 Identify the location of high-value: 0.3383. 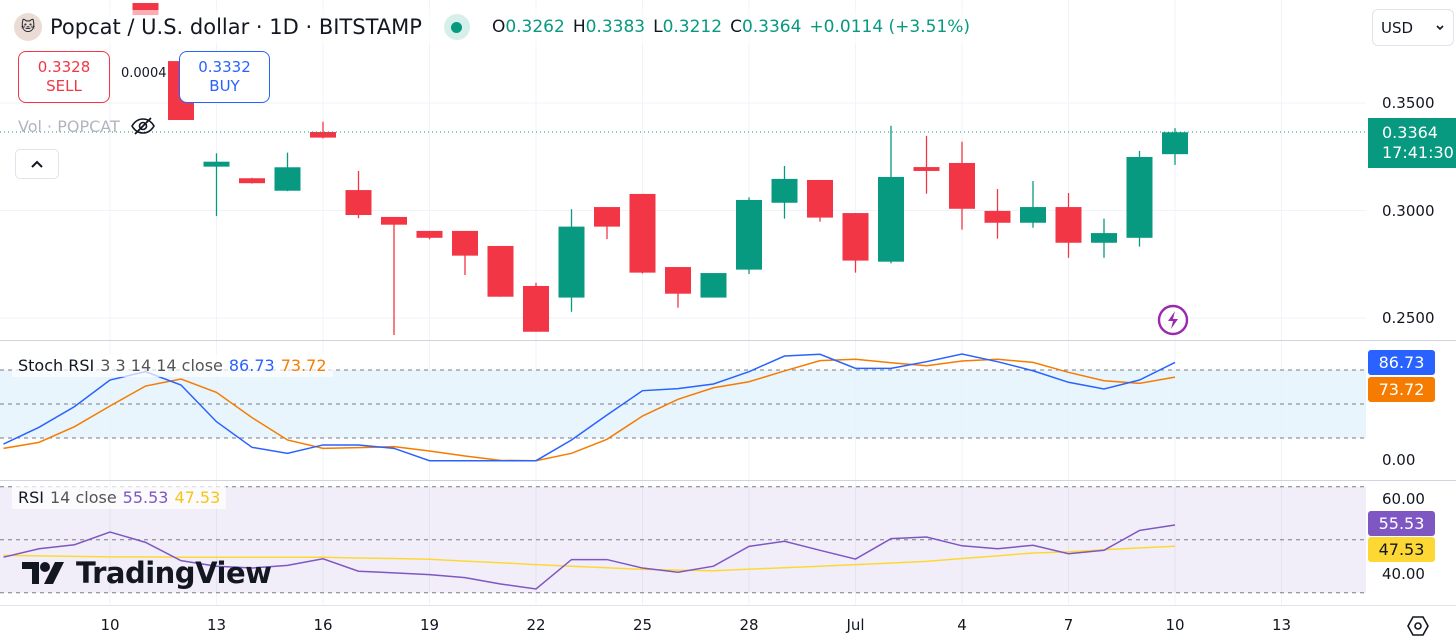
(615, 27).